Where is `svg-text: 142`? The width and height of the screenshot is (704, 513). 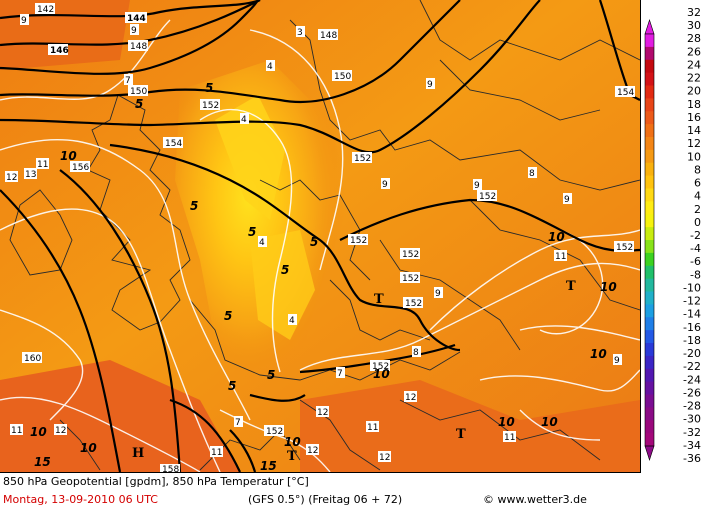 svg-text: 142 is located at coordinates (45, 10).